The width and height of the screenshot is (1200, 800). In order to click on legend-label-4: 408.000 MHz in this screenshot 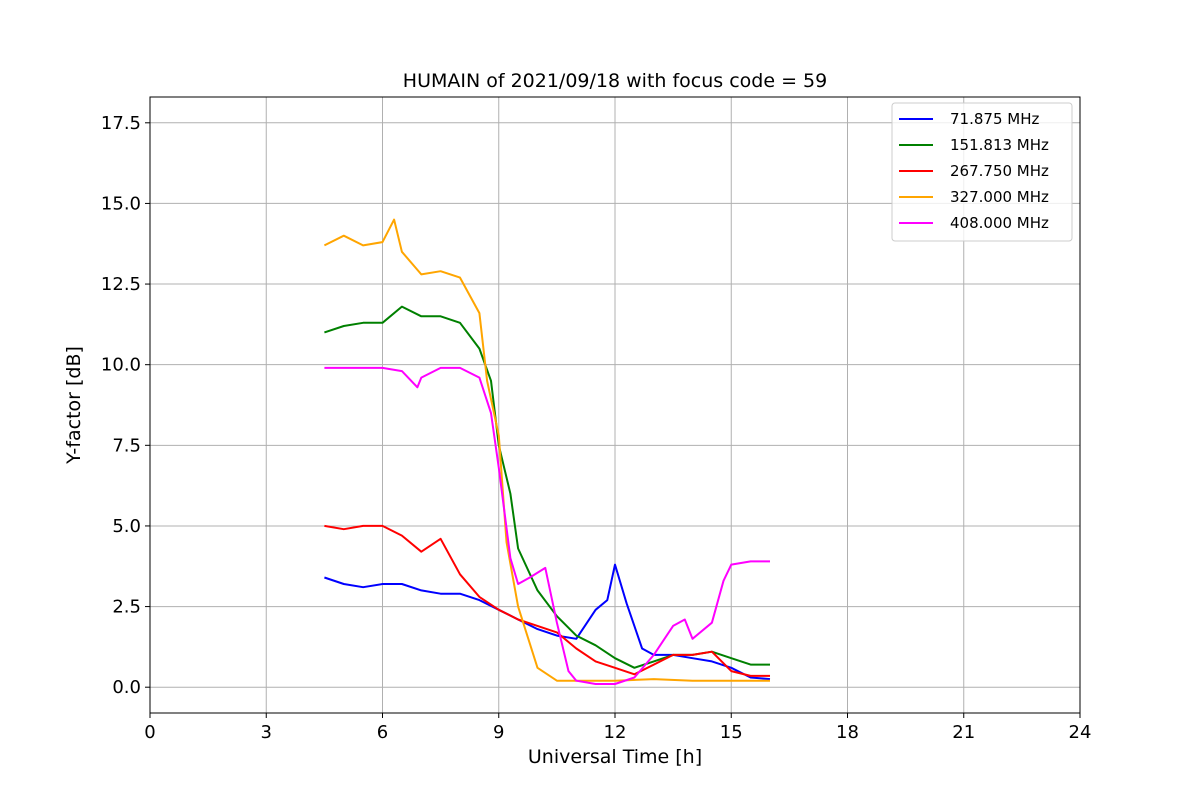, I will do `click(999, 223)`.